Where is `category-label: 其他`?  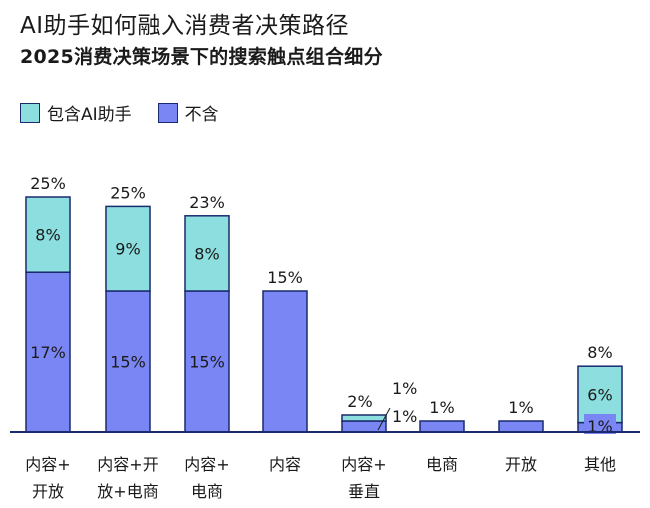
category-label: 其他 is located at coordinates (600, 464).